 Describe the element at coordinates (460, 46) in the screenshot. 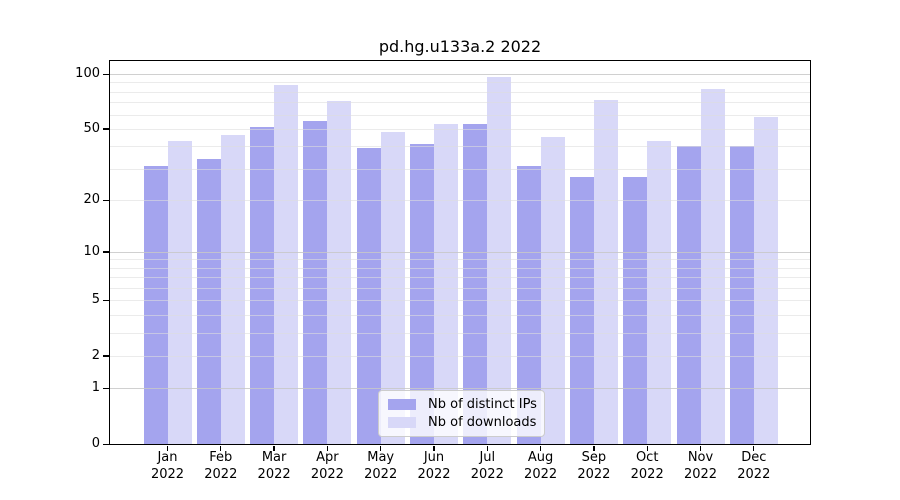

I see `chart-title: pd.hg.u133a.2 2022` at that location.